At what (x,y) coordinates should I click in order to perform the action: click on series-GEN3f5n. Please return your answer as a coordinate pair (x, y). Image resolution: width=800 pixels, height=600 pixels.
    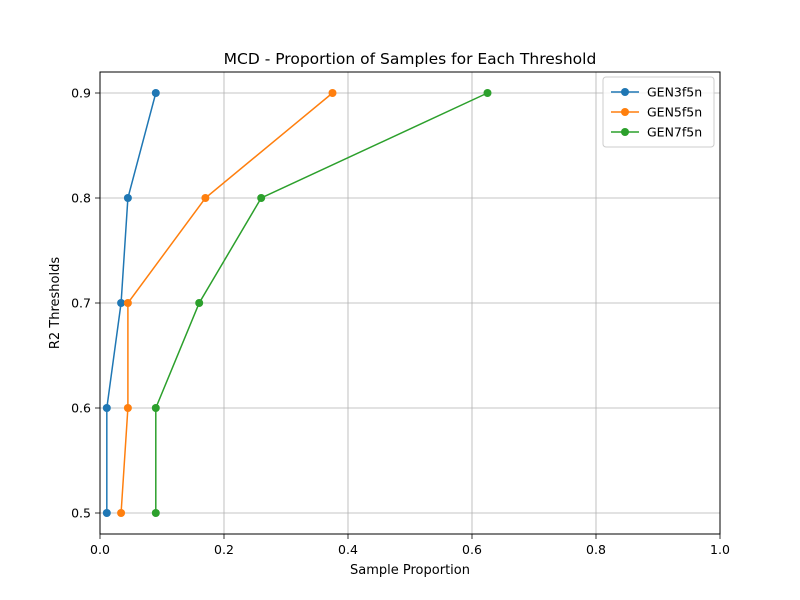
    Looking at the image, I should click on (131, 303).